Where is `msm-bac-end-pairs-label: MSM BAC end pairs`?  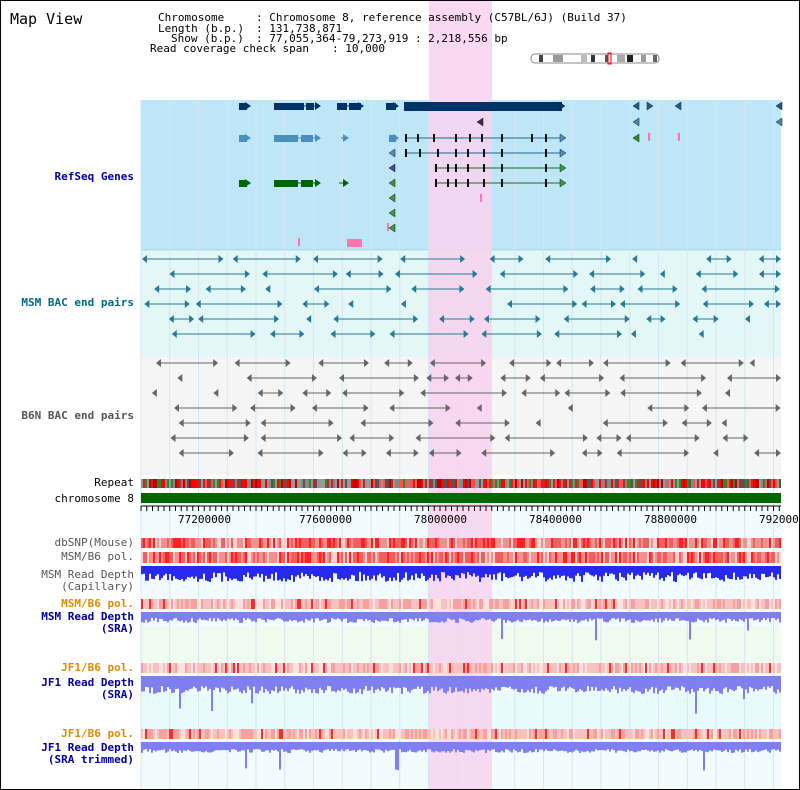
msm-bac-end-pairs-label: MSM BAC end pairs is located at coordinates (77, 302).